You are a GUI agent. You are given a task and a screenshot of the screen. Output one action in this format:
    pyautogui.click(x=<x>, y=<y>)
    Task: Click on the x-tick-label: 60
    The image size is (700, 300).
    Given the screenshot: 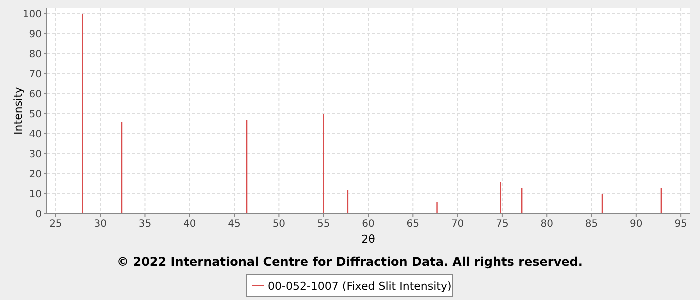 What is the action you would take?
    pyautogui.click(x=368, y=224)
    